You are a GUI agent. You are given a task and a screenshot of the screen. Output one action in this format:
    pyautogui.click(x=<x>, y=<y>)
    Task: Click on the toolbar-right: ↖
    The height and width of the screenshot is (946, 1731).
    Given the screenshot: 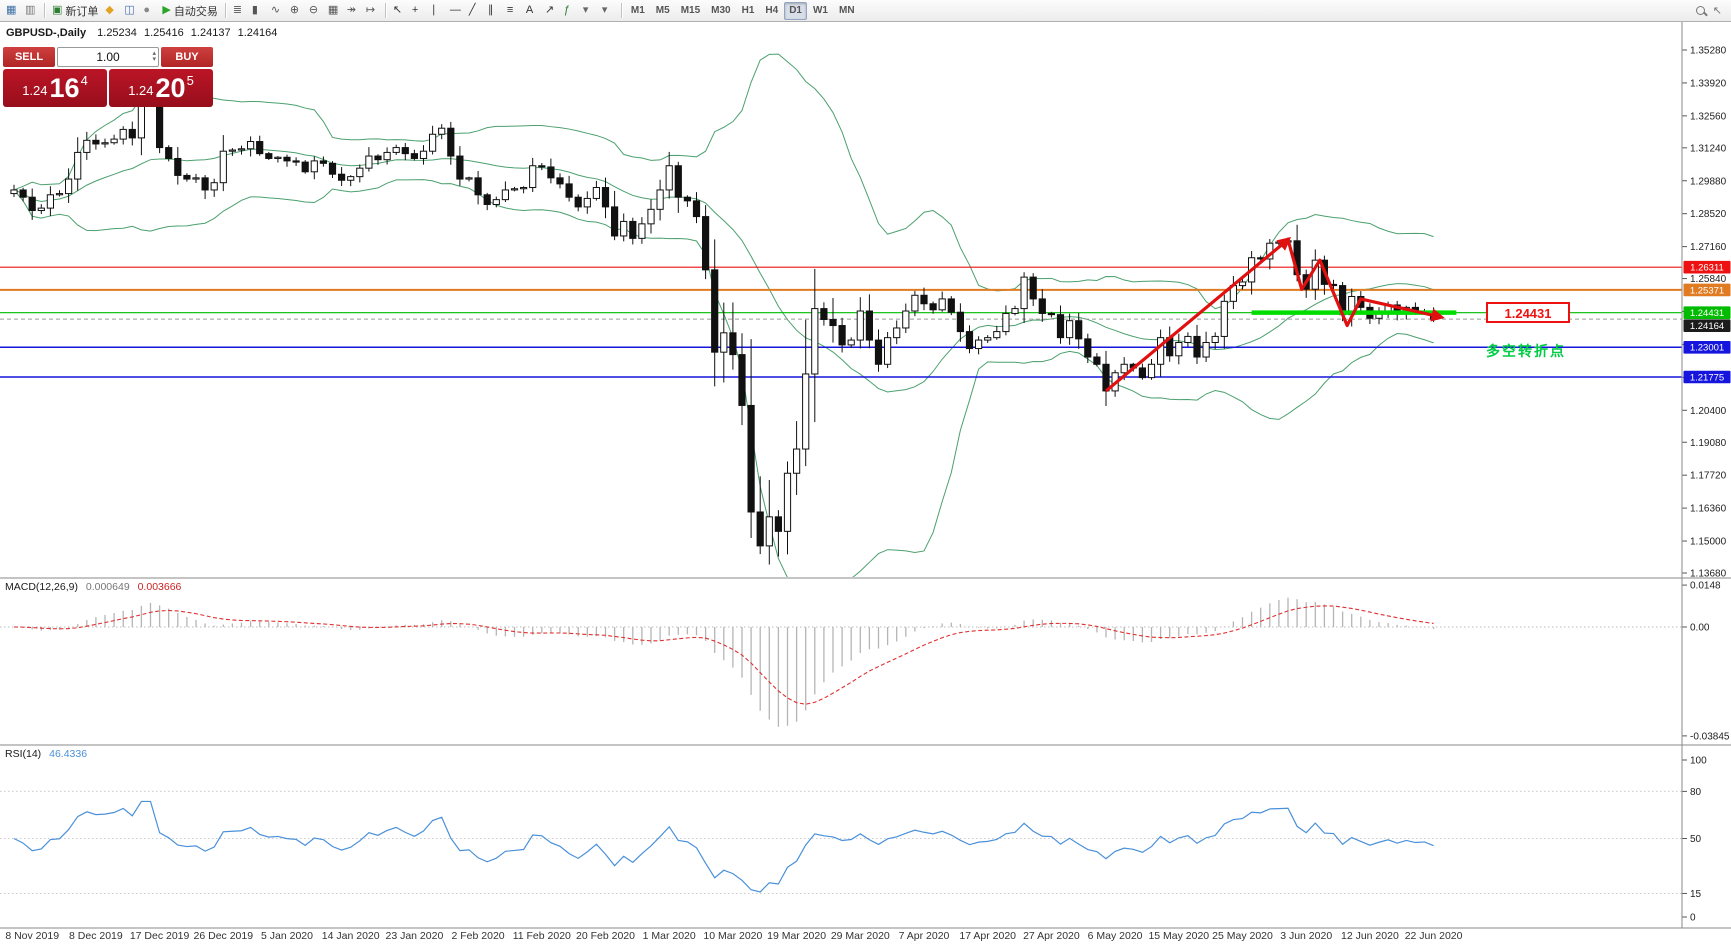 What is the action you would take?
    pyautogui.click(x=1711, y=10)
    